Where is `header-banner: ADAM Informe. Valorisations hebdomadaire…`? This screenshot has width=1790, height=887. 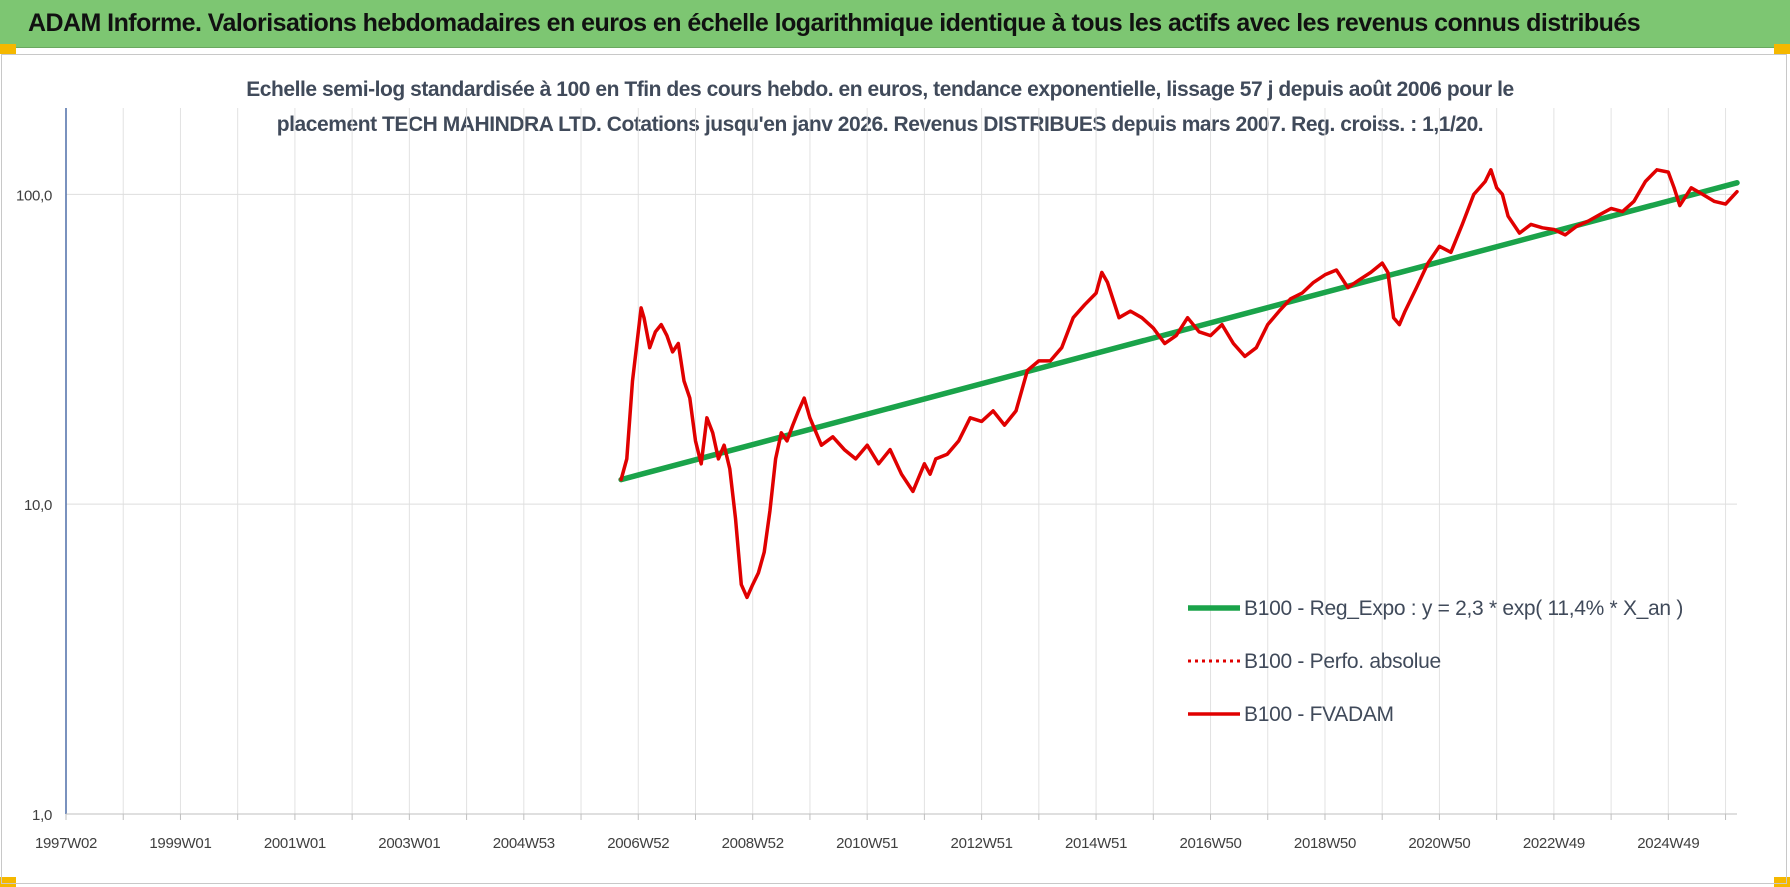
header-banner: ADAM Informe. Valorisations hebdomadaire… is located at coordinates (895, 24).